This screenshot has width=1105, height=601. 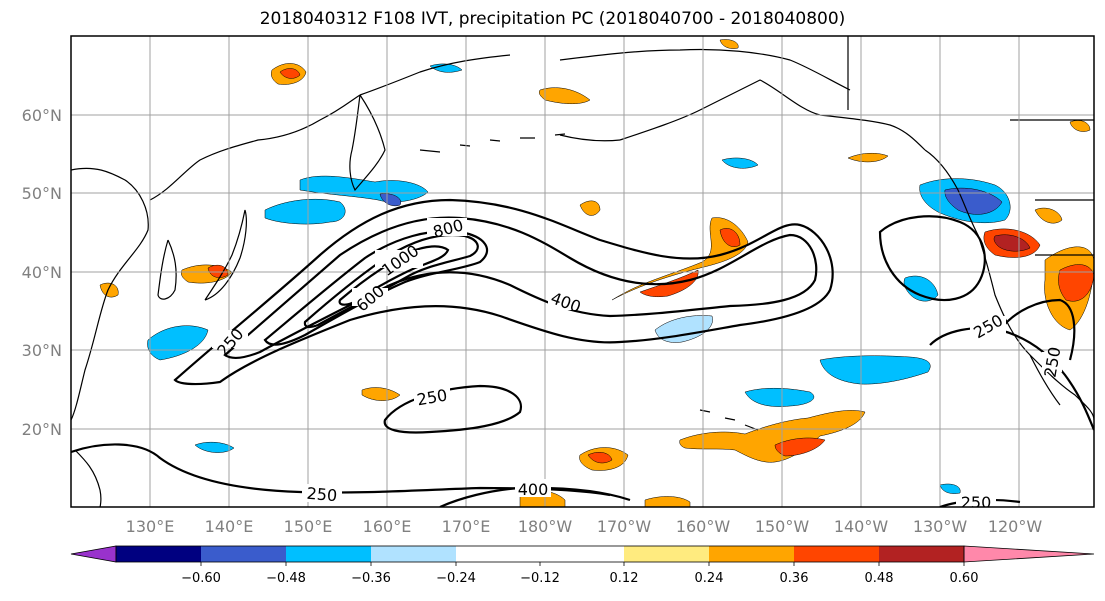 I want to click on lon-label: 150°W, so click(x=782, y=526).